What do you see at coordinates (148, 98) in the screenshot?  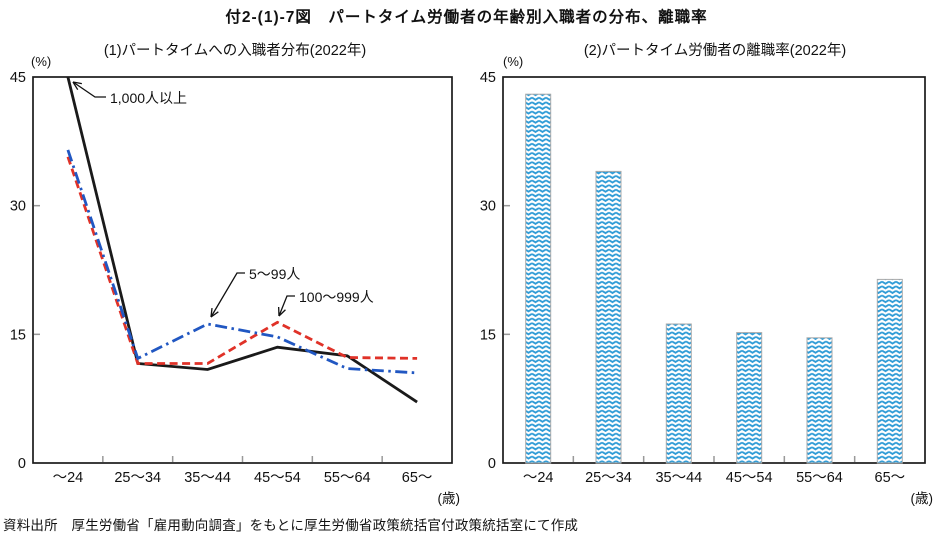 I see `annotation-label-size-1000-plus: 1,000人以上` at bounding box center [148, 98].